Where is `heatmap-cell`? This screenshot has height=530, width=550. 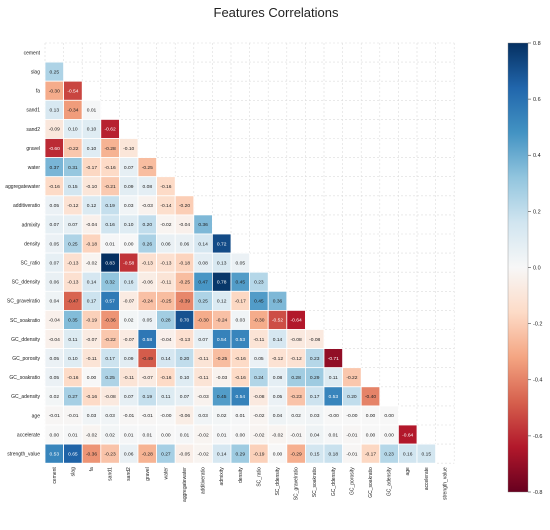
heatmap-cell is located at coordinates (426, 453).